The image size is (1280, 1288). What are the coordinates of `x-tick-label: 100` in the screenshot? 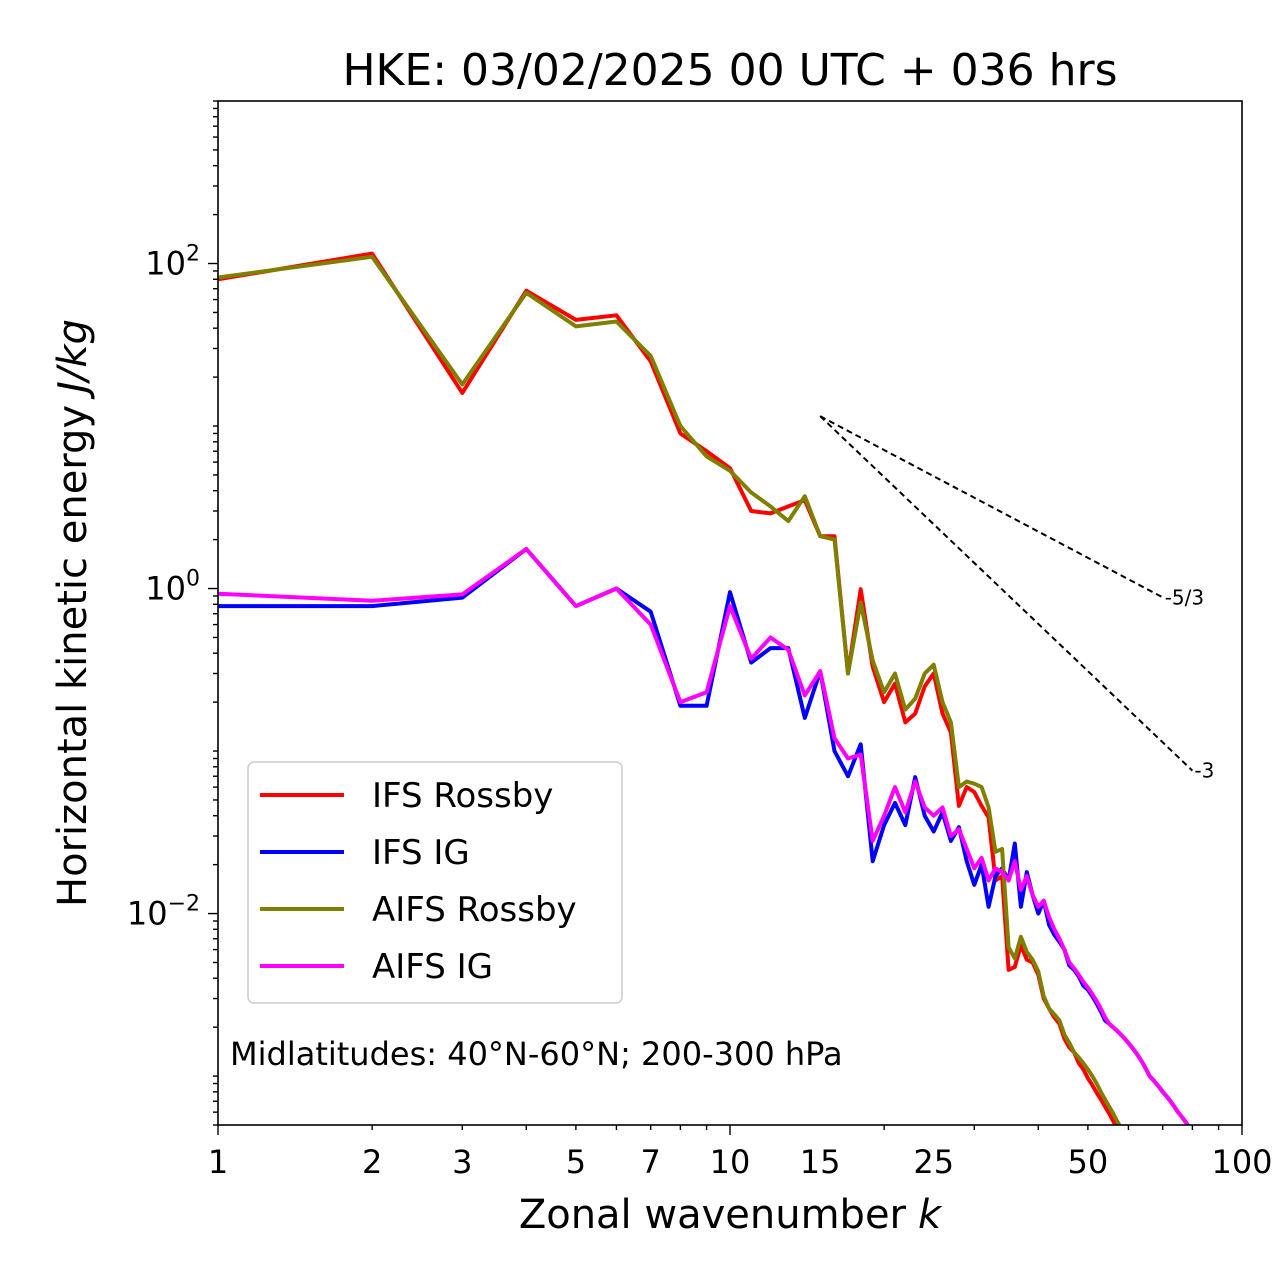 It's located at (1241, 1162).